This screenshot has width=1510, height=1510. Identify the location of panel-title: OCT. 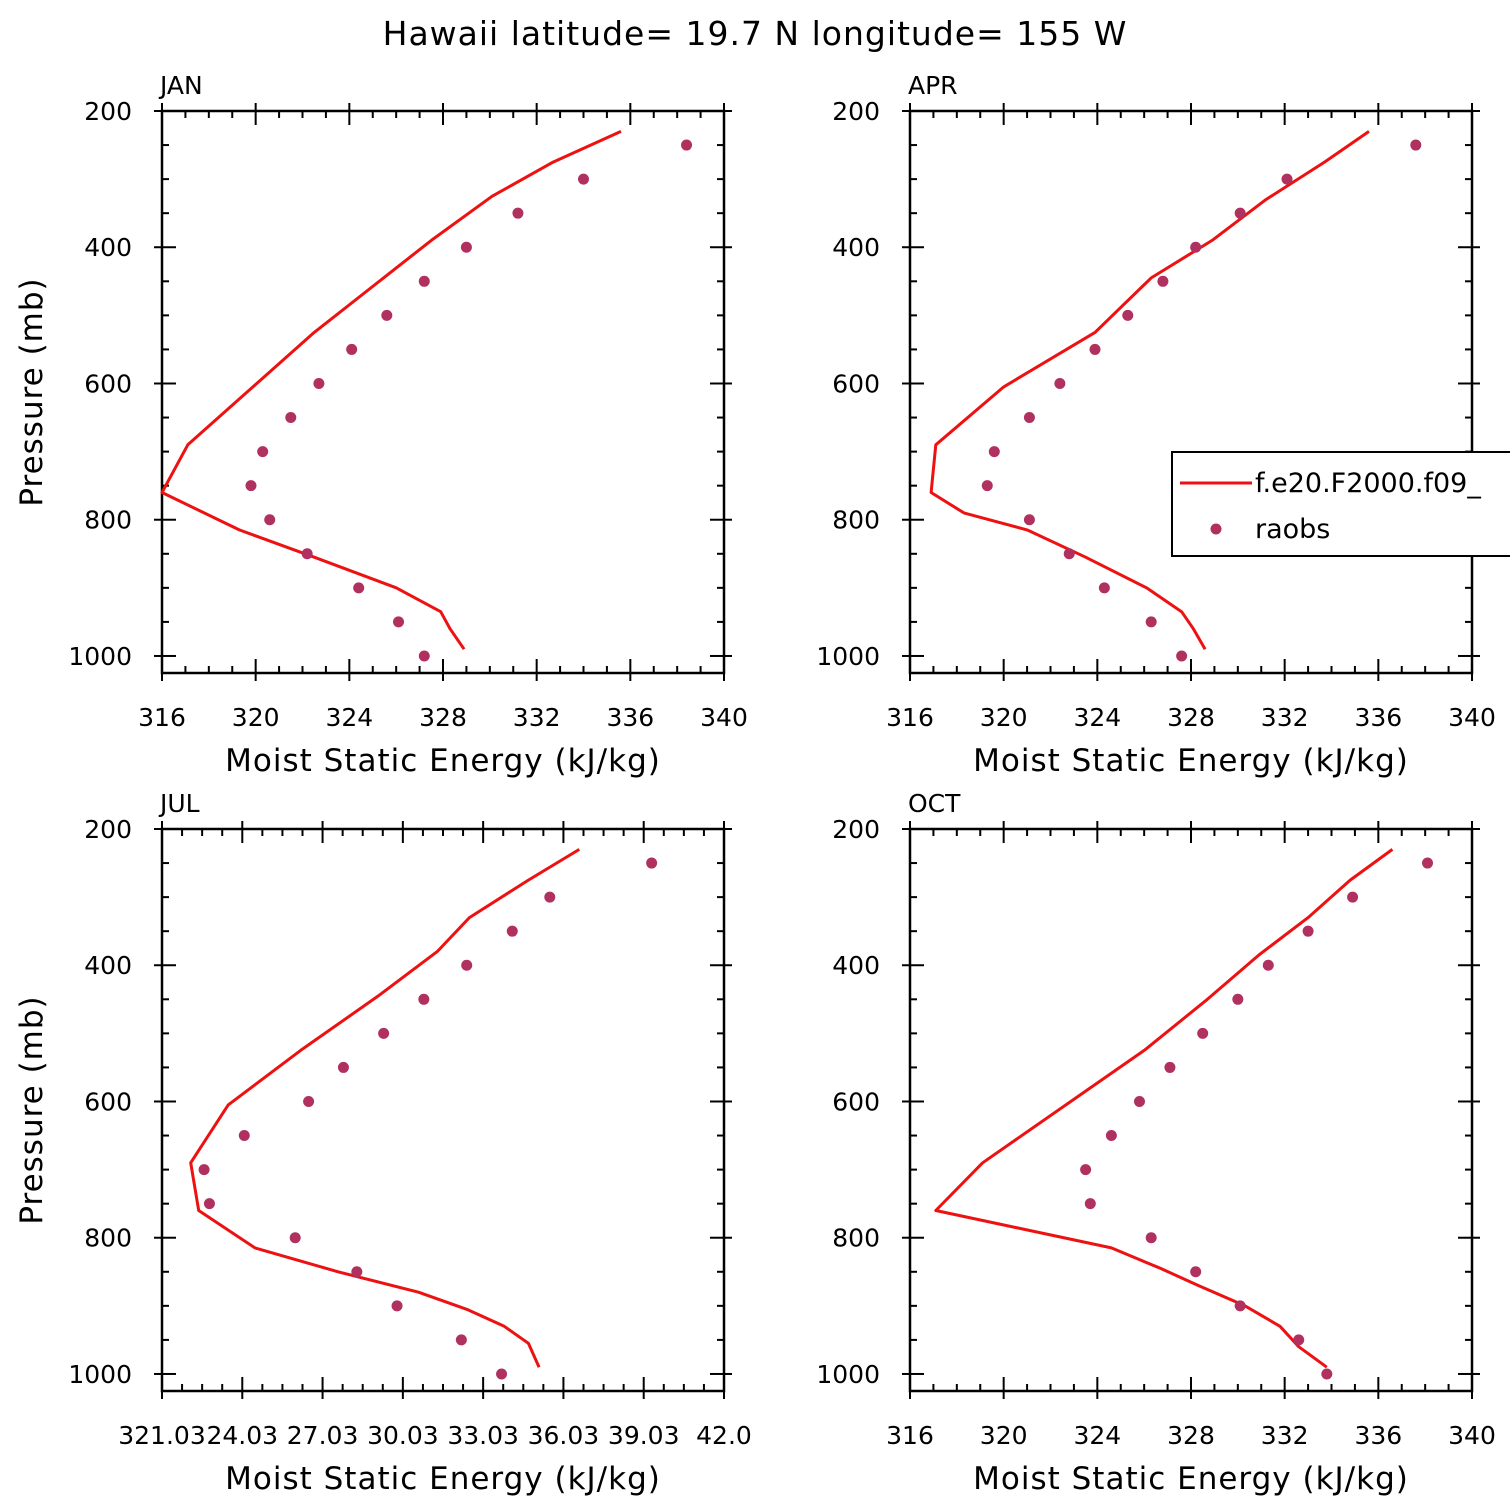
(934, 803).